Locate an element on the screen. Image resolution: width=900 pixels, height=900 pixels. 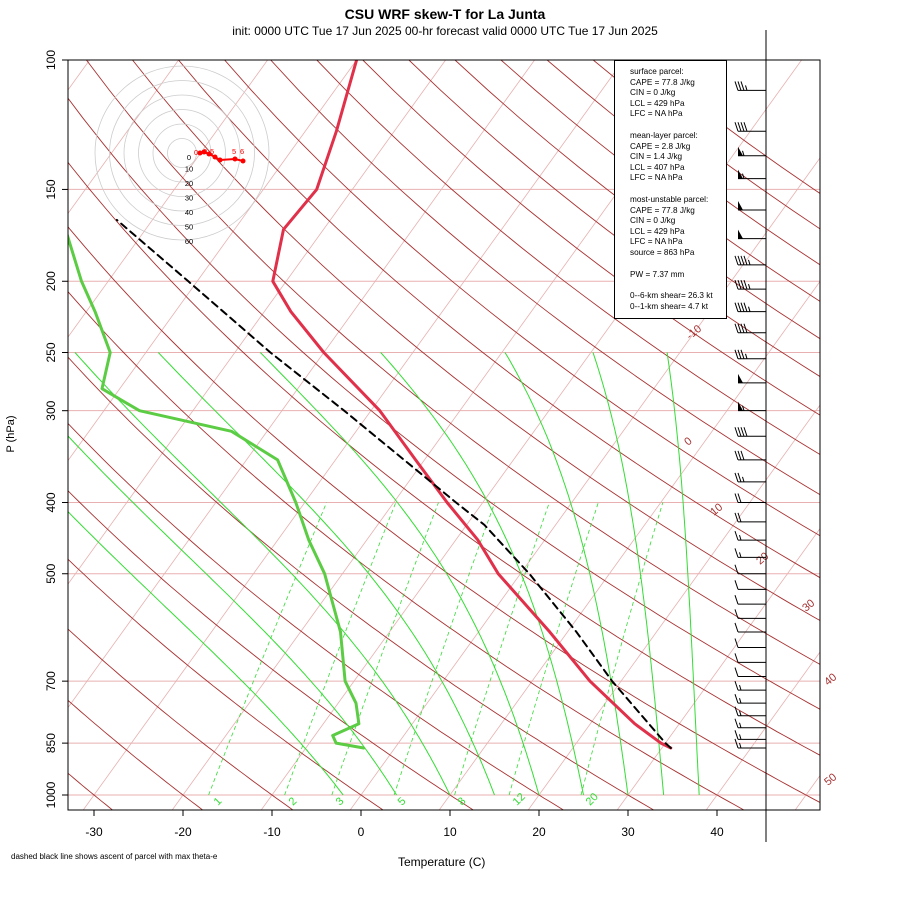
y-tick-label: 150 is located at coordinates (51, 189).